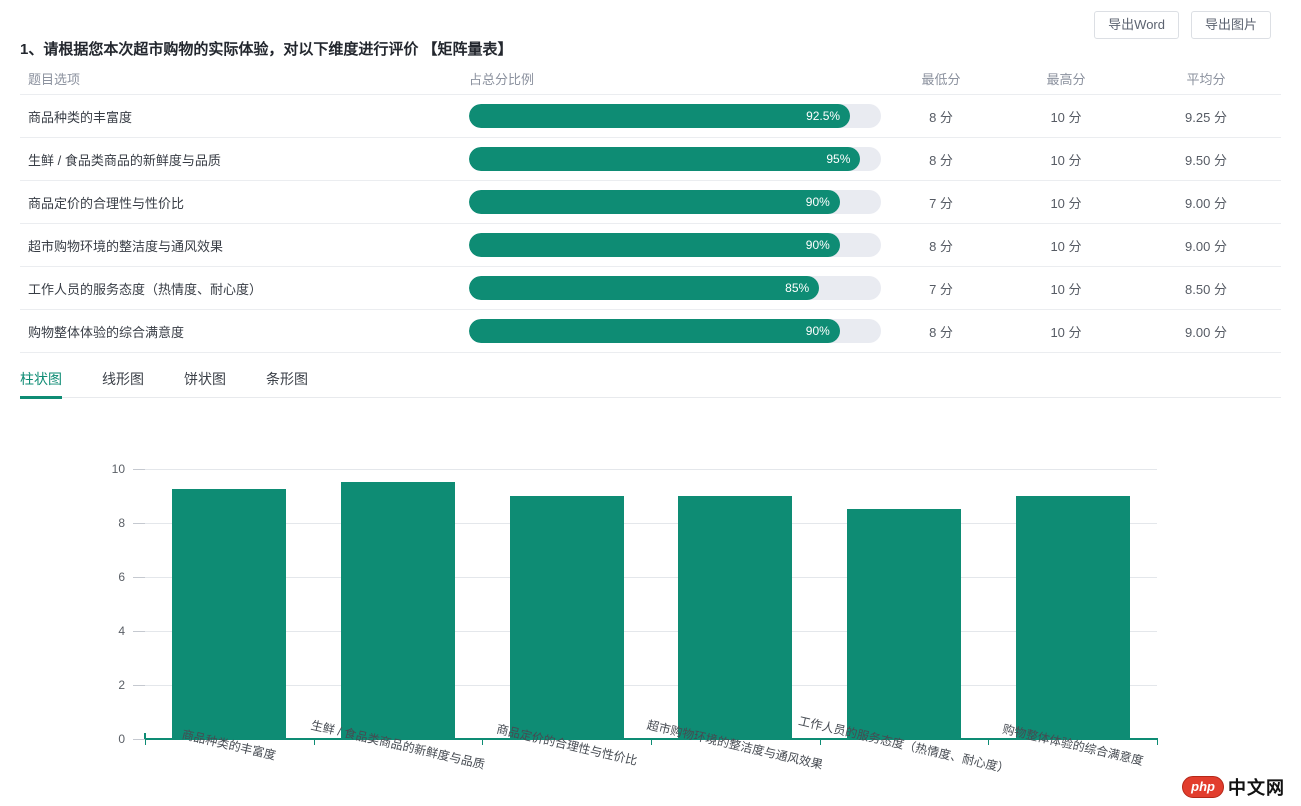 This screenshot has width=1301, height=806. I want to click on row-option-label: 生鲜 / 食品类商品的新鲜度与品质, so click(124, 160).